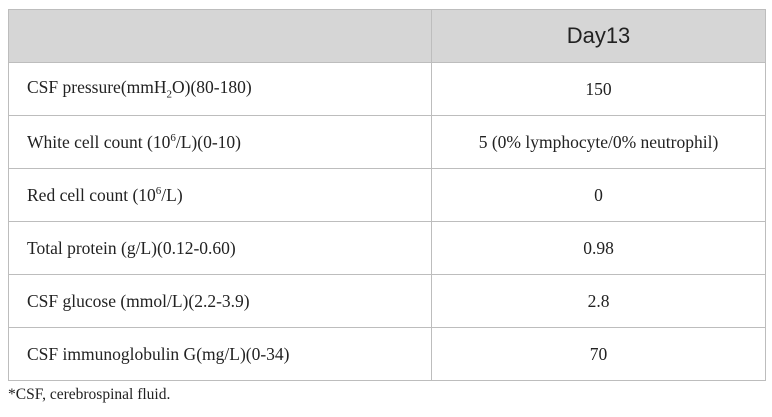  I want to click on row-value: 0.98, so click(598, 248).